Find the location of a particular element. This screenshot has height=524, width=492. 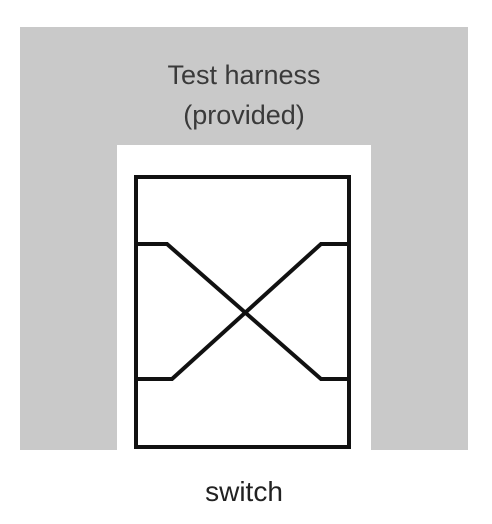

test-harness-title: Test harness is located at coordinates (244, 75).